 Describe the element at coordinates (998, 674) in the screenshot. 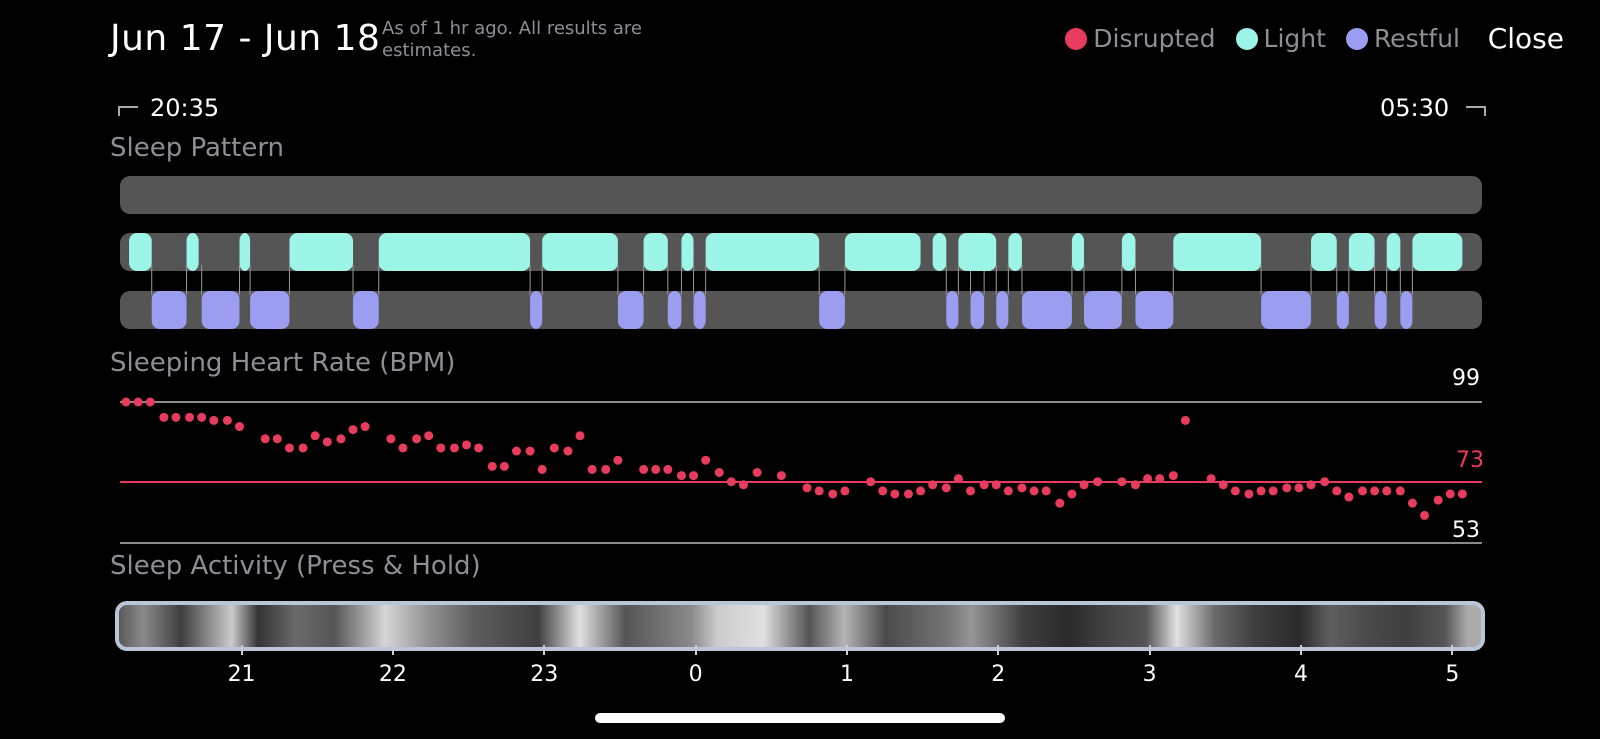

I see `x-tick-label: 2` at that location.